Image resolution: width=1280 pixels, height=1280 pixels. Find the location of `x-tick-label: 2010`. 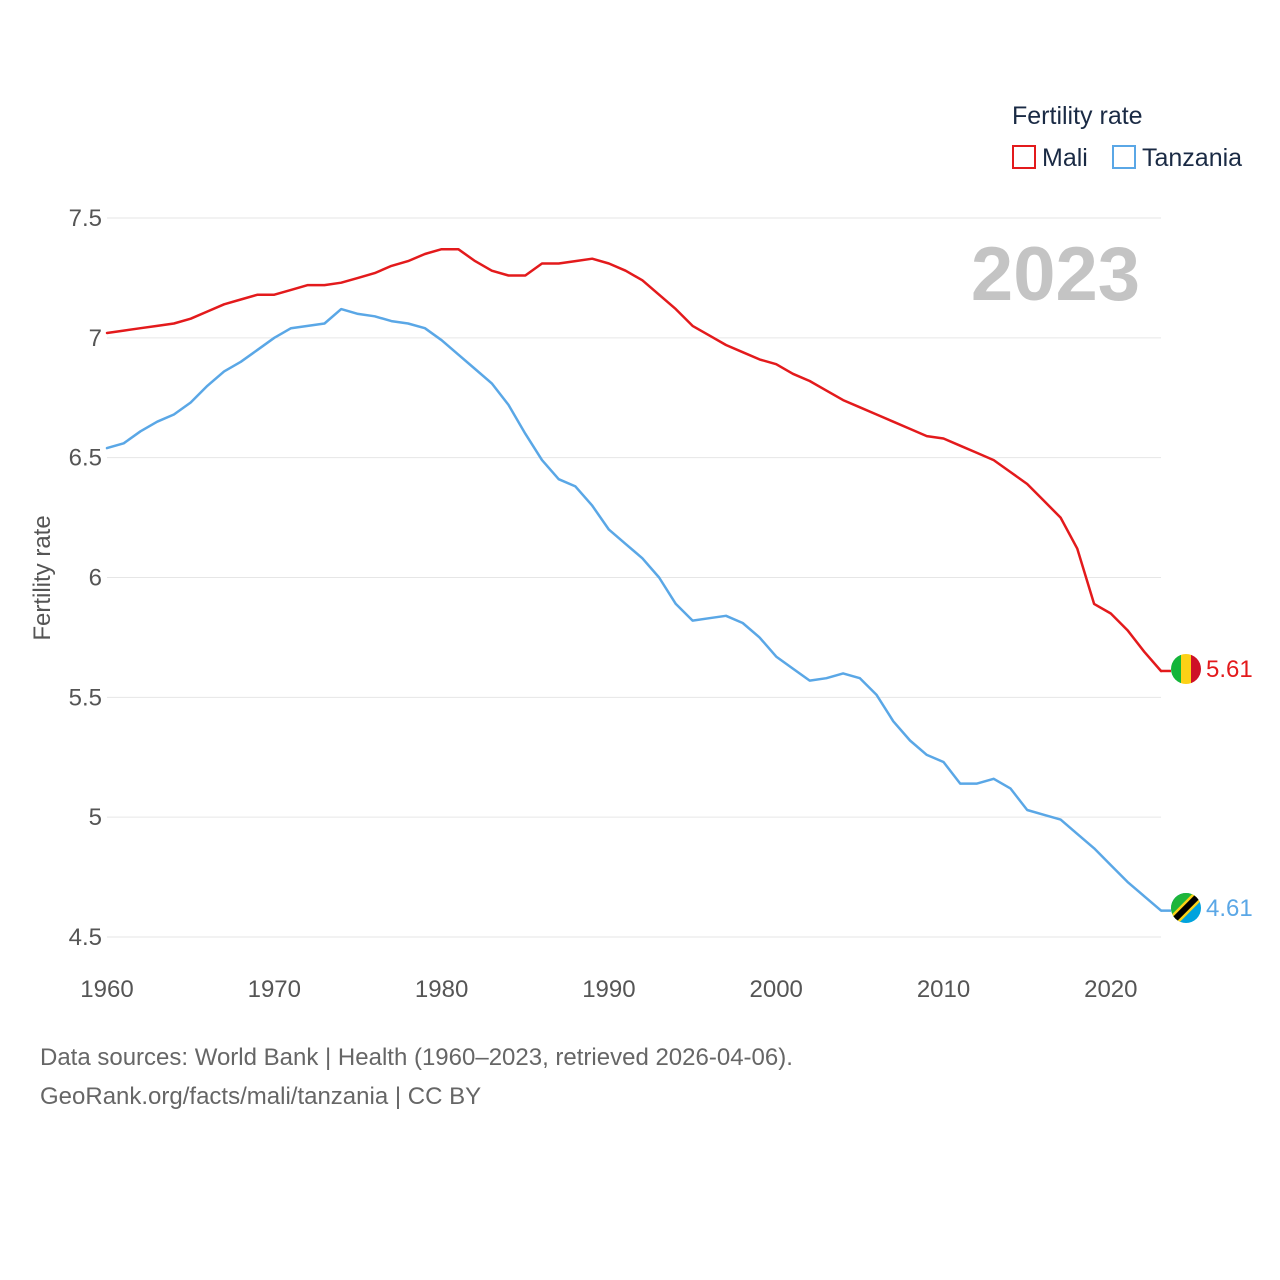

x-tick-label: 2010 is located at coordinates (943, 989).